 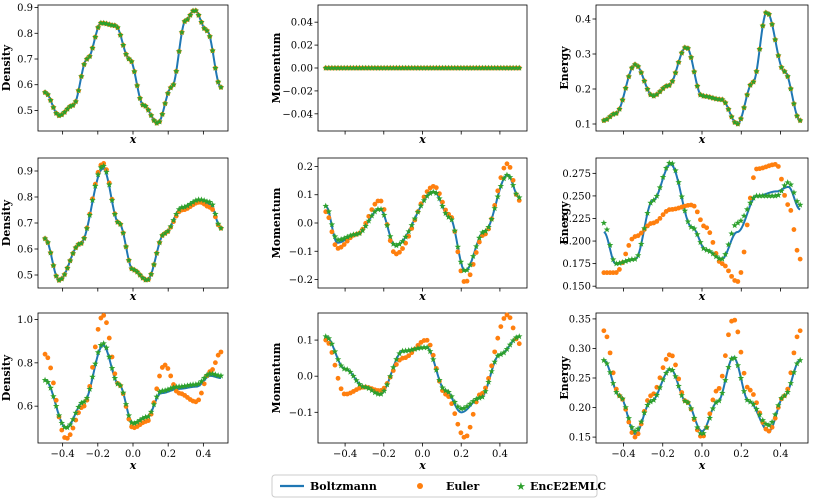 I want to click on y-tick-label: 0.275, so click(x=576, y=174).